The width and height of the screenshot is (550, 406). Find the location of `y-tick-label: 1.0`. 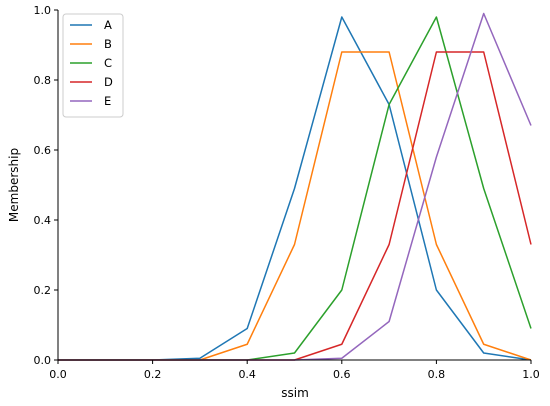

y-tick-label: 1.0 is located at coordinates (43, 10).